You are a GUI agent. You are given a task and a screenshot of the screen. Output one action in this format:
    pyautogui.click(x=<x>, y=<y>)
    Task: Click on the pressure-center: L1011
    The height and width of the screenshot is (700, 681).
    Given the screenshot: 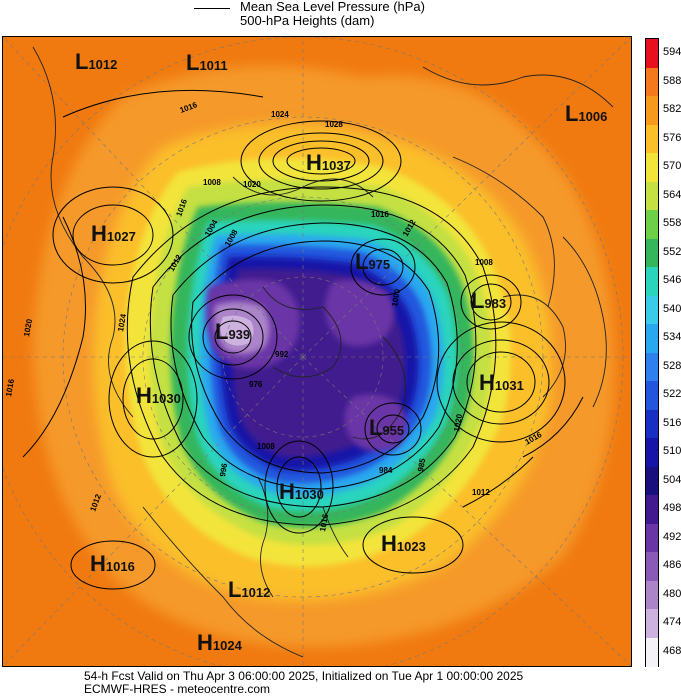 What is the action you would take?
    pyautogui.click(x=207, y=62)
    